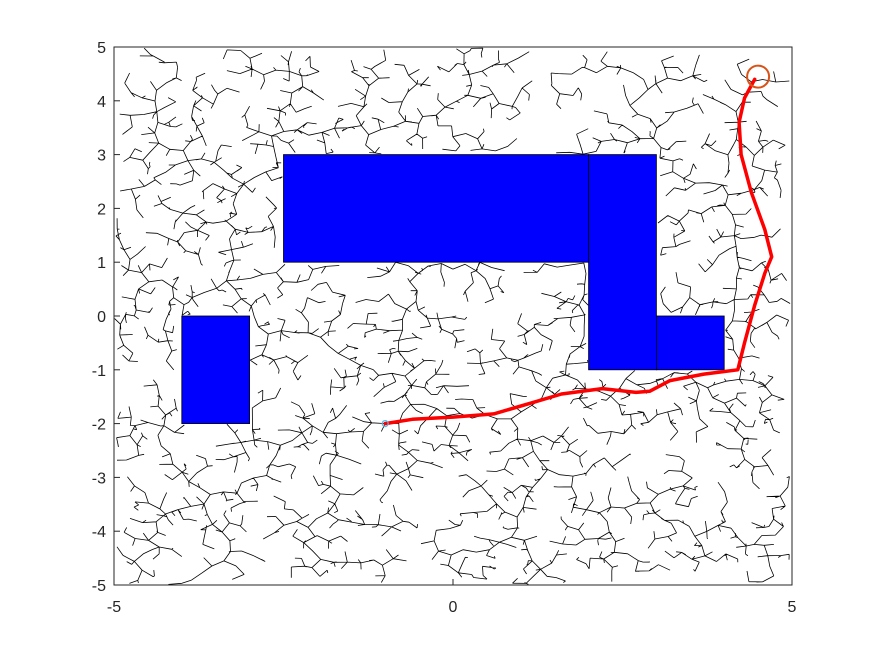 The width and height of the screenshot is (875, 656). I want to click on x-tick-label: 0, so click(453, 607).